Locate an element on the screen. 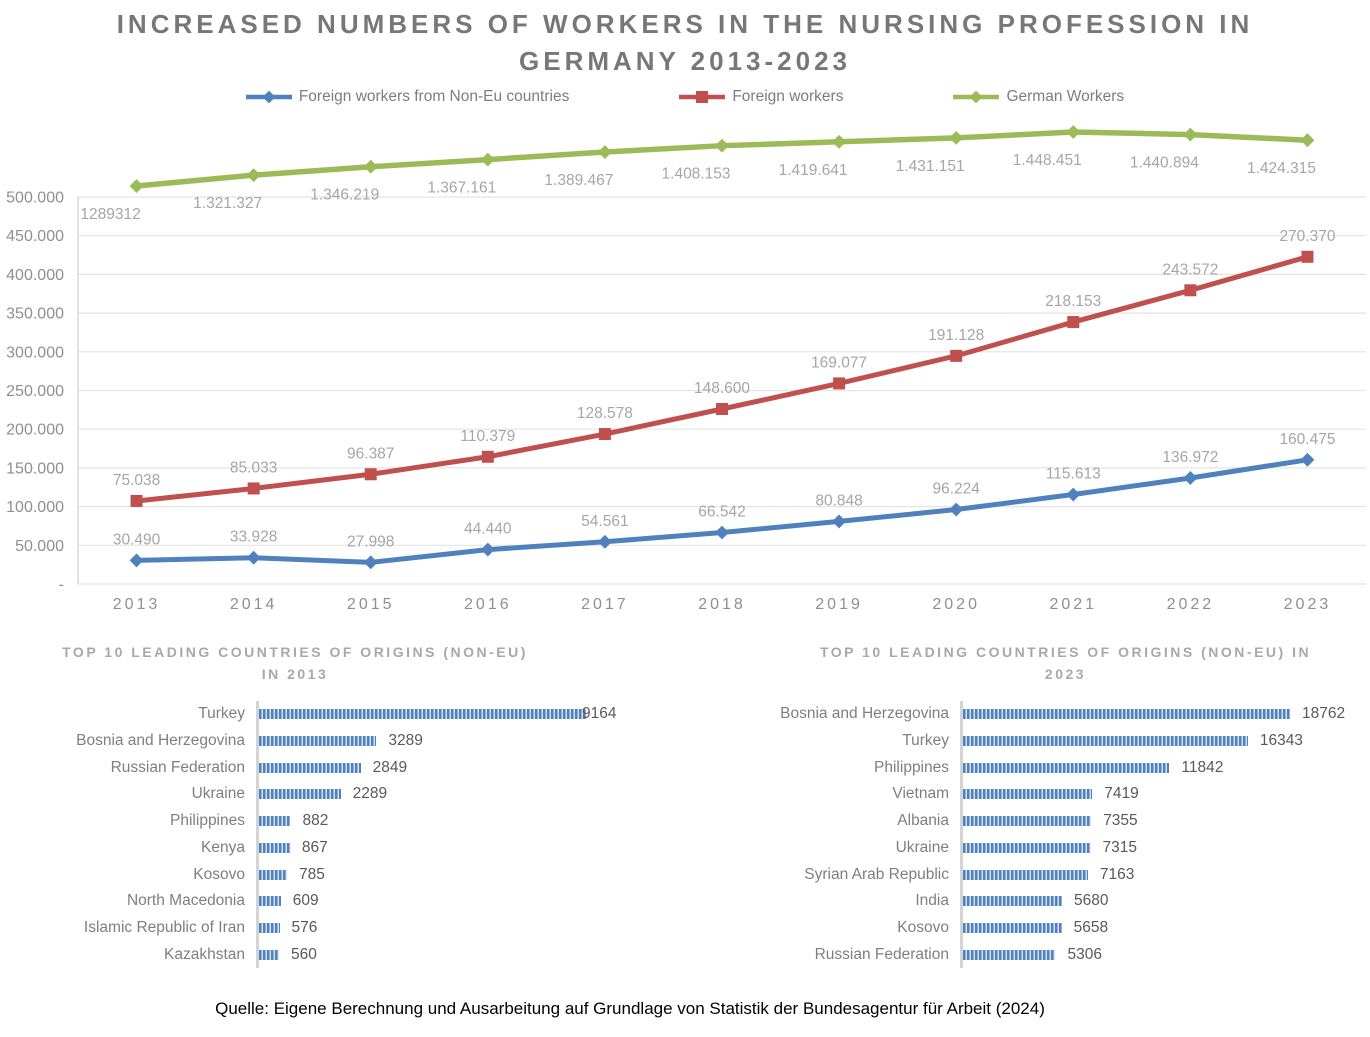  bar-value-label: 5680 is located at coordinates (1091, 901).